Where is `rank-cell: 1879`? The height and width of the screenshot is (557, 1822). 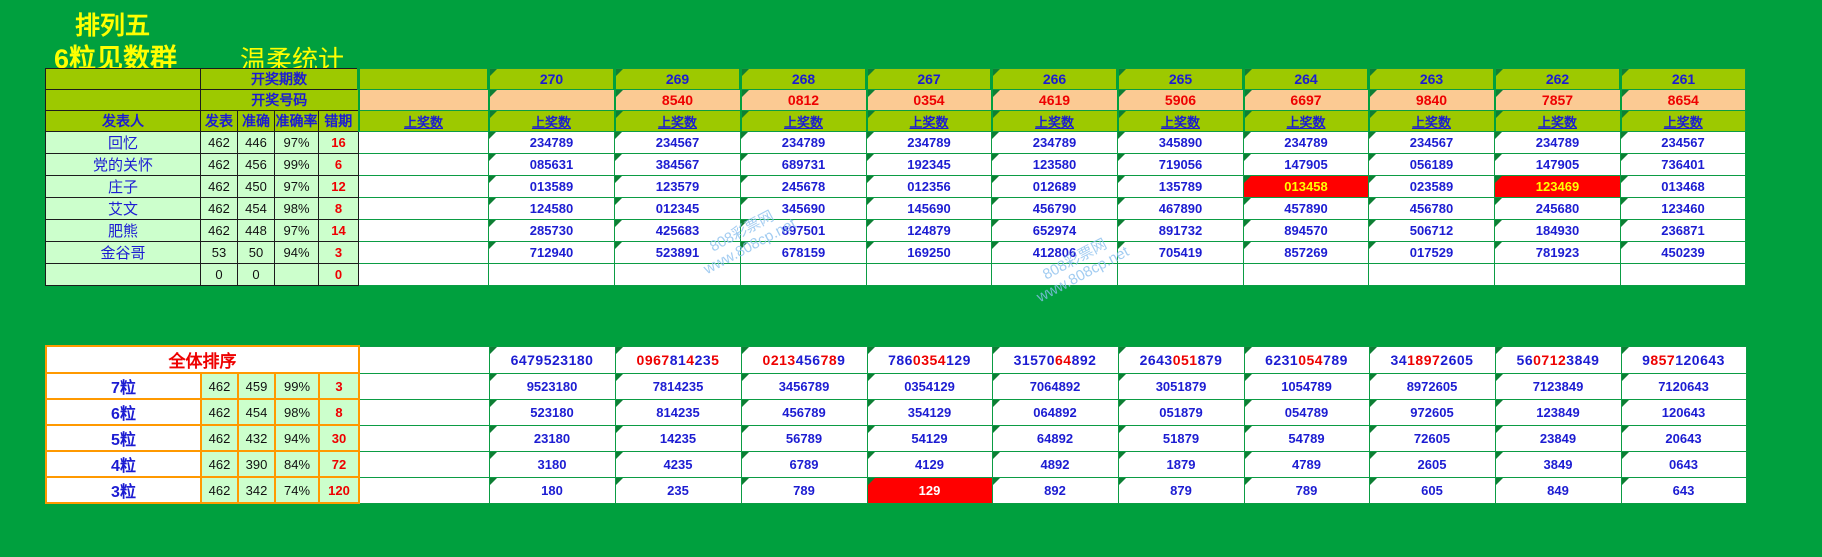 rank-cell: 1879 is located at coordinates (1181, 464).